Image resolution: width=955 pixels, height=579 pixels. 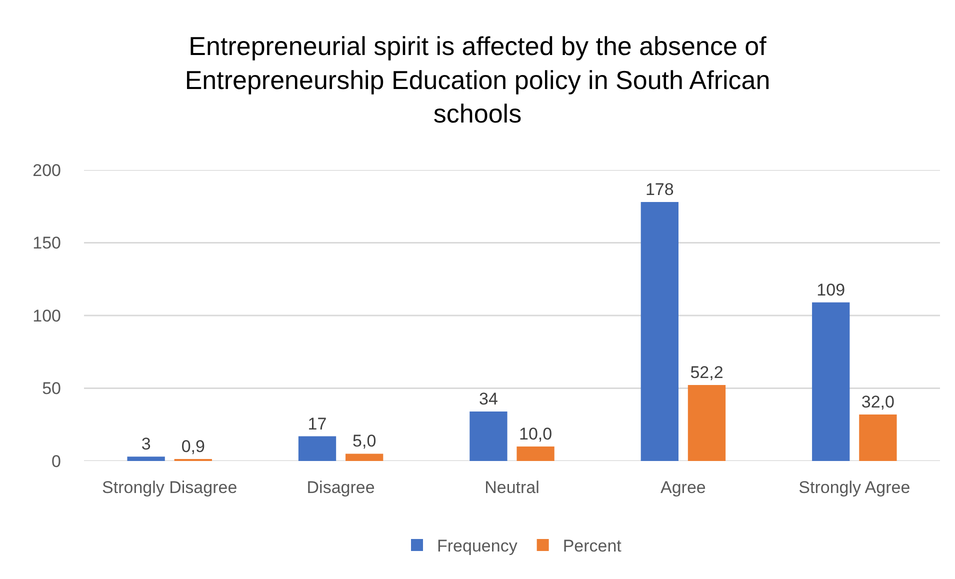 I want to click on chart-title: Entrepreneurial spirit is affected by the absence of Entrepreneurship Education policy in South African schools, so click(x=477, y=80).